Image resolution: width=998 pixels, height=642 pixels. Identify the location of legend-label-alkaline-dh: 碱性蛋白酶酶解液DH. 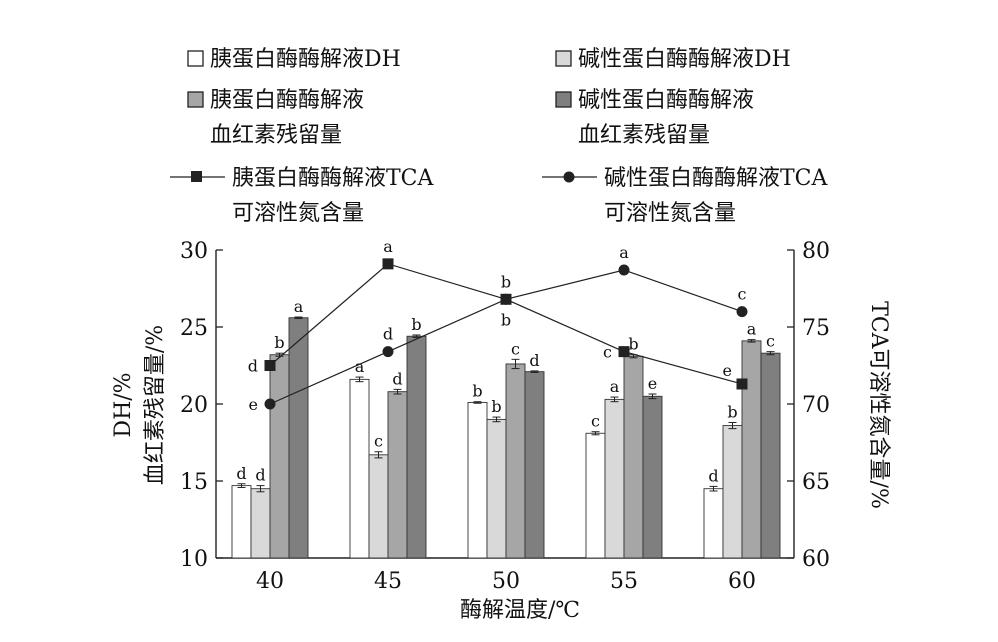
(684, 59).